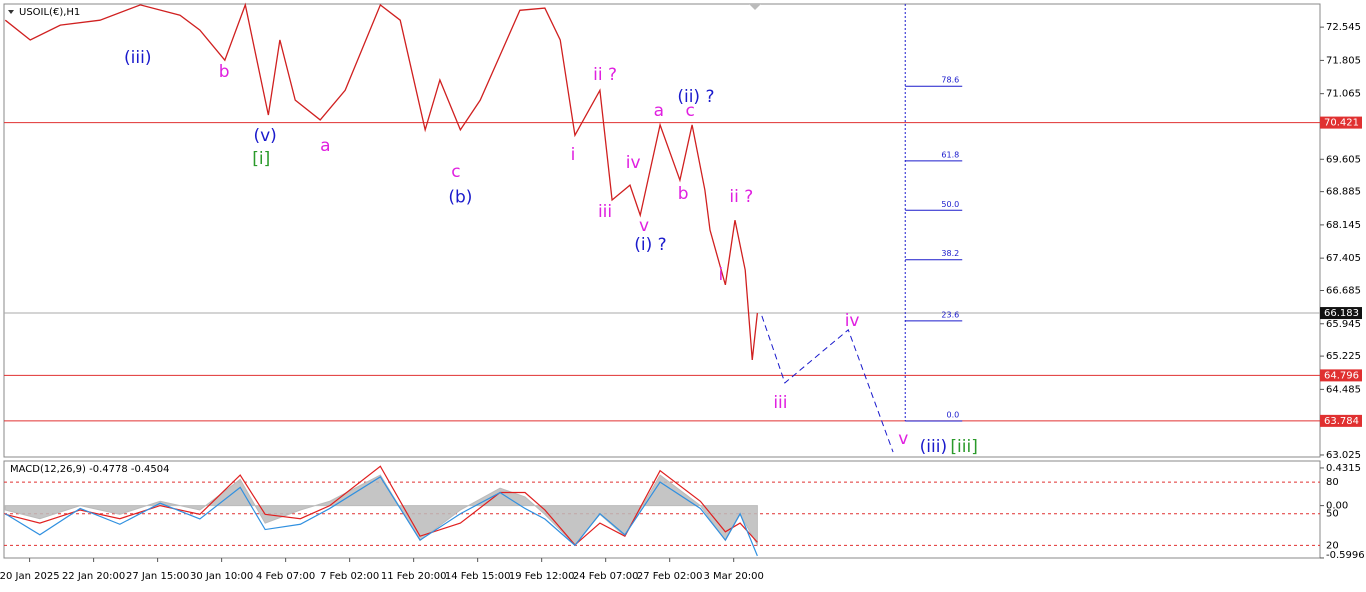 The height and width of the screenshot is (592, 1366). Describe the element at coordinates (827, 384) in the screenshot. I see `wave-projection` at that location.